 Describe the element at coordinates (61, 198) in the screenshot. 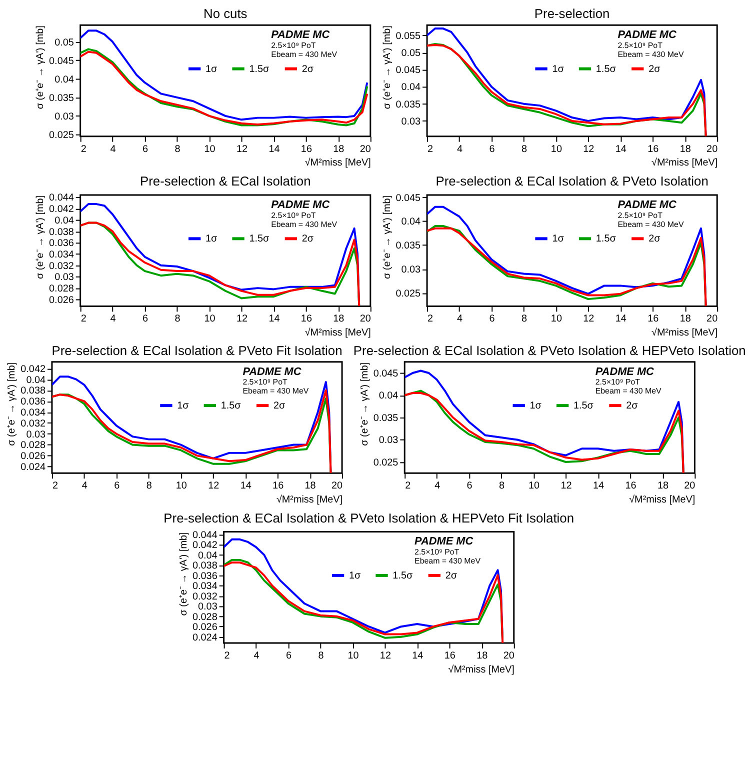

I see `y-tick-label: 0.044` at that location.